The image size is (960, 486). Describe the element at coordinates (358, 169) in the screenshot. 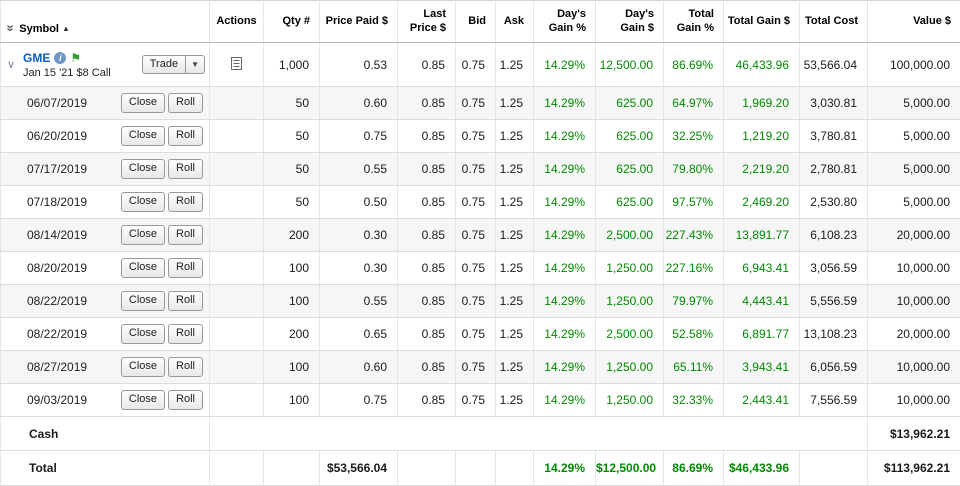

I see `price-paid-cell: 0.55` at that location.